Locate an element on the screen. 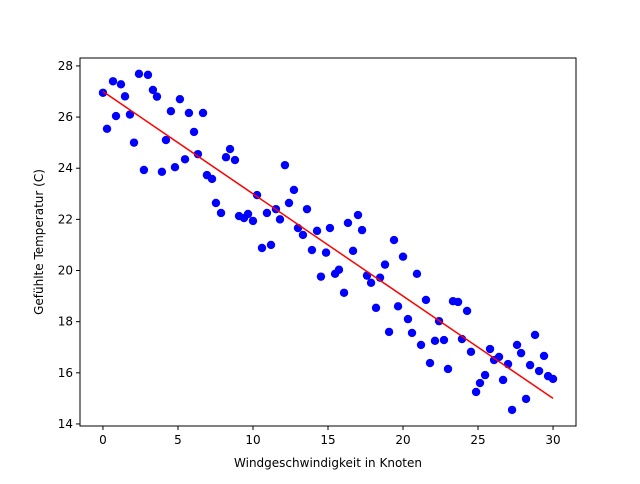  x-tick-label: 15 is located at coordinates (327, 440).